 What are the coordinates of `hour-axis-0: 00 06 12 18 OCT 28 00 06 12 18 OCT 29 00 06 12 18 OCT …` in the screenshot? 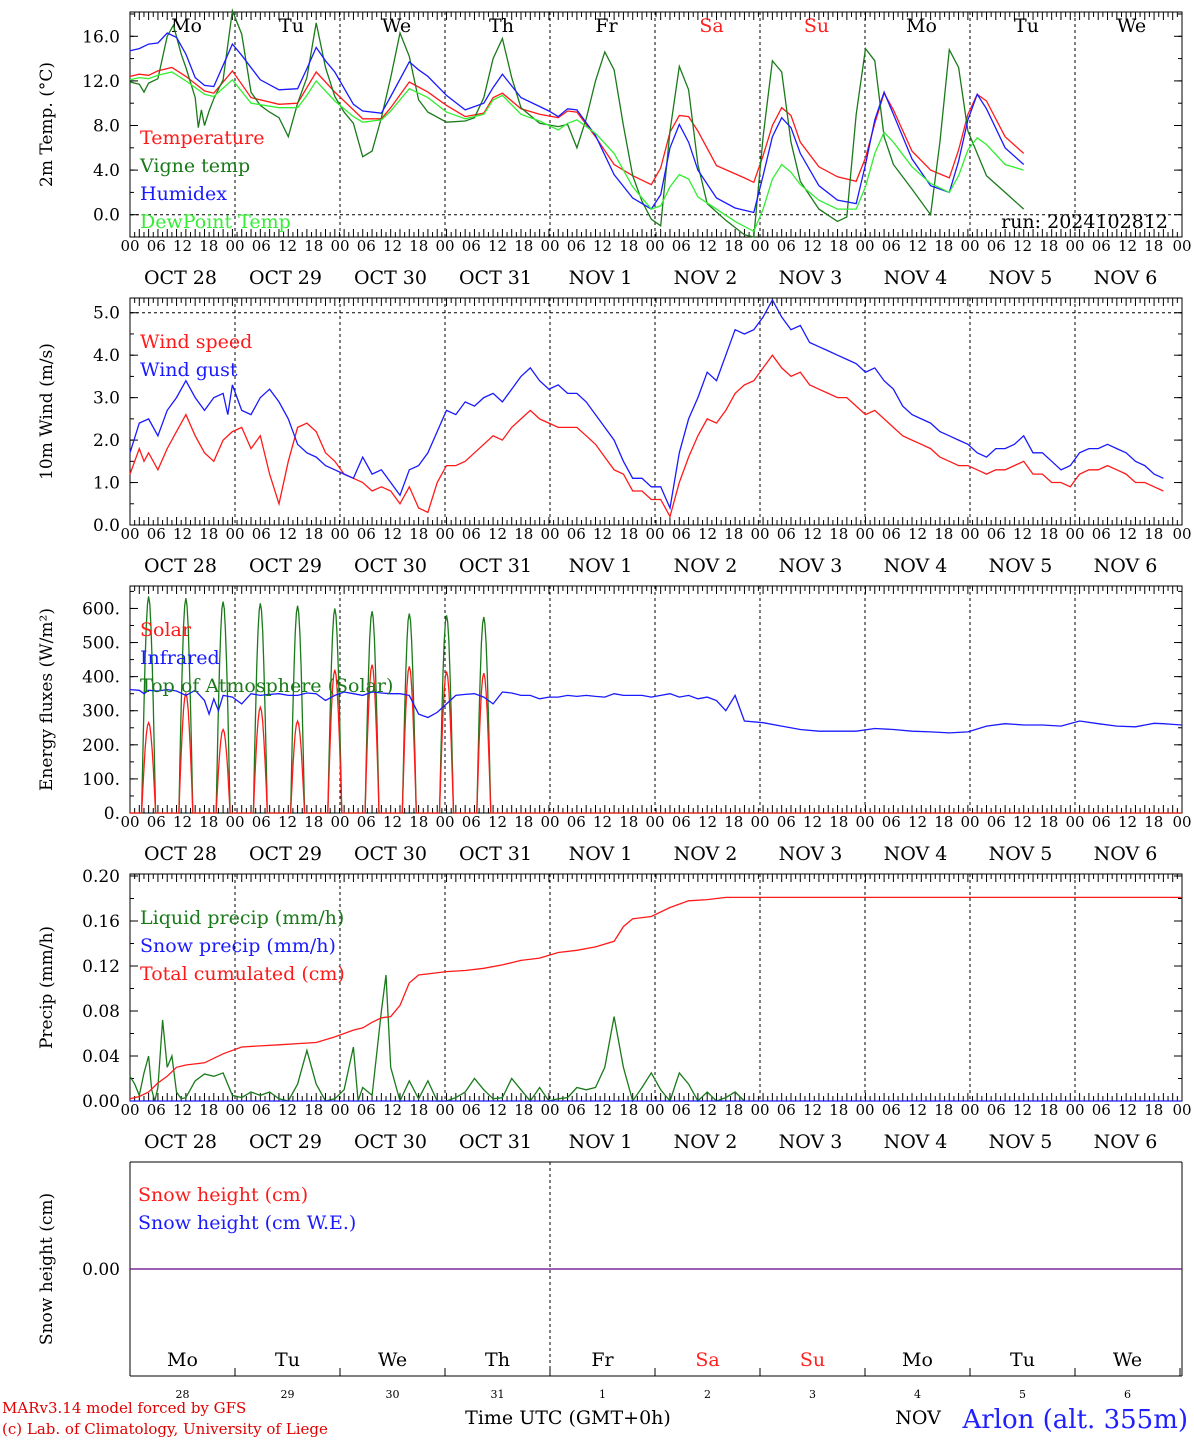 It's located at (655, 263).